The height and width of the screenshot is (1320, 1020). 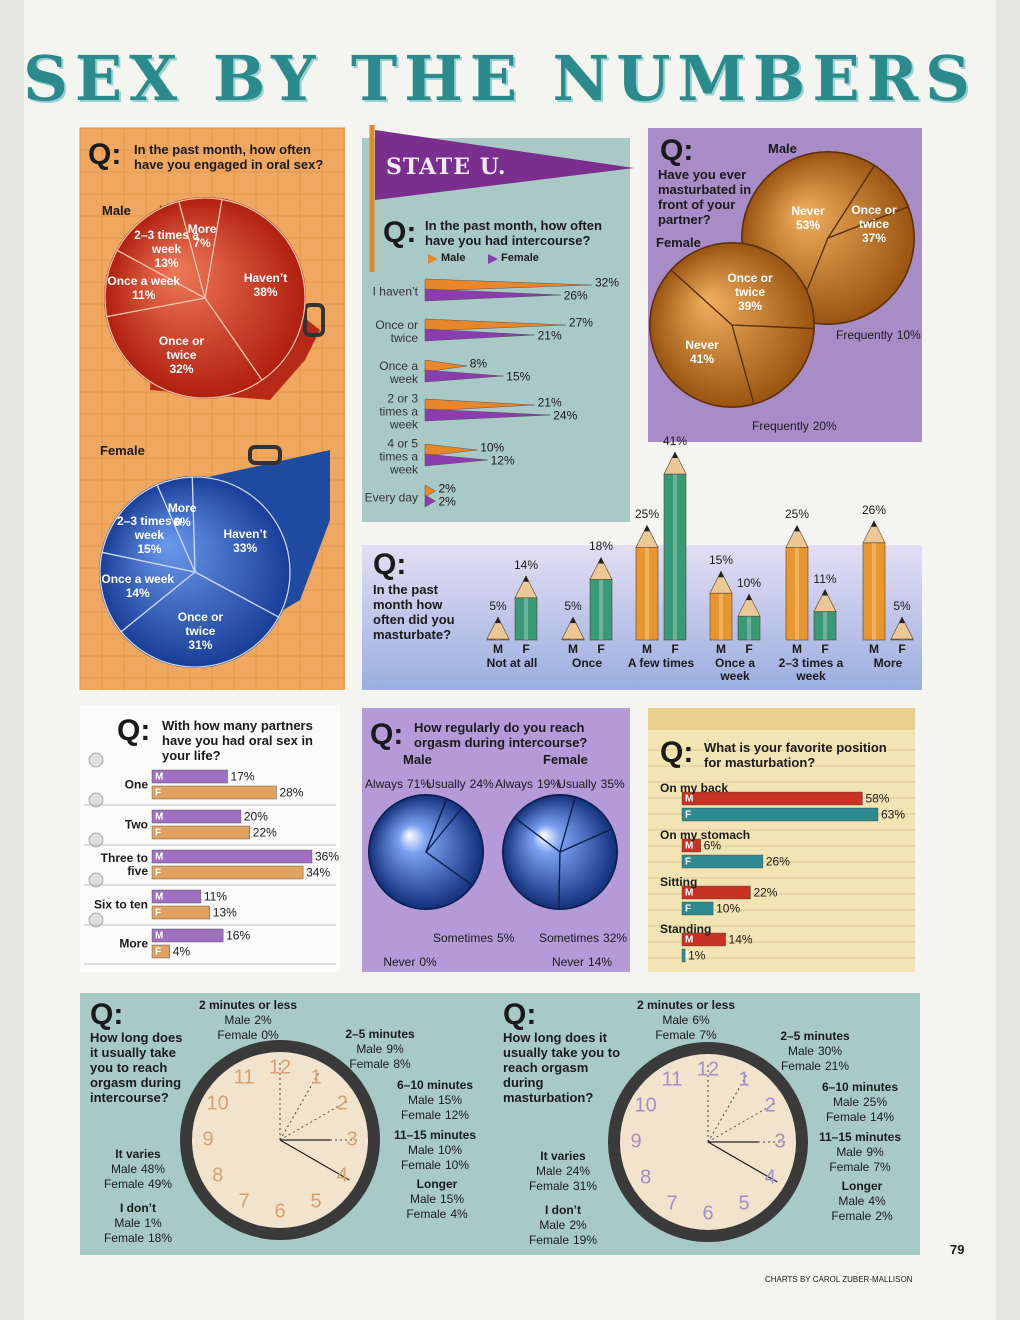 What do you see at coordinates (750, 285) in the screenshot?
I see `category-label: Once or twice` at bounding box center [750, 285].